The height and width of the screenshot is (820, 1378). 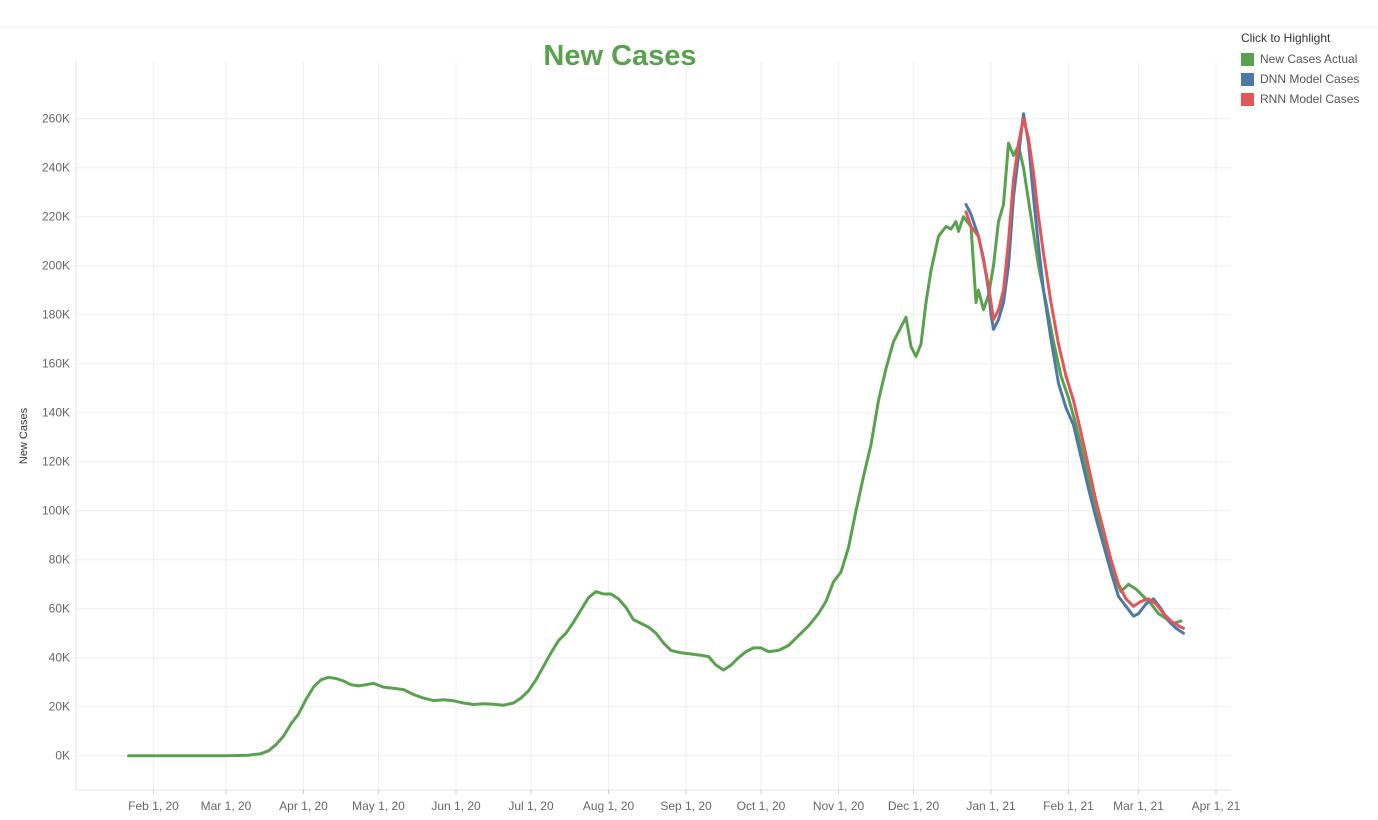 I want to click on x-tick-label-feb-1-21: Feb 1, 21, so click(x=1068, y=806).